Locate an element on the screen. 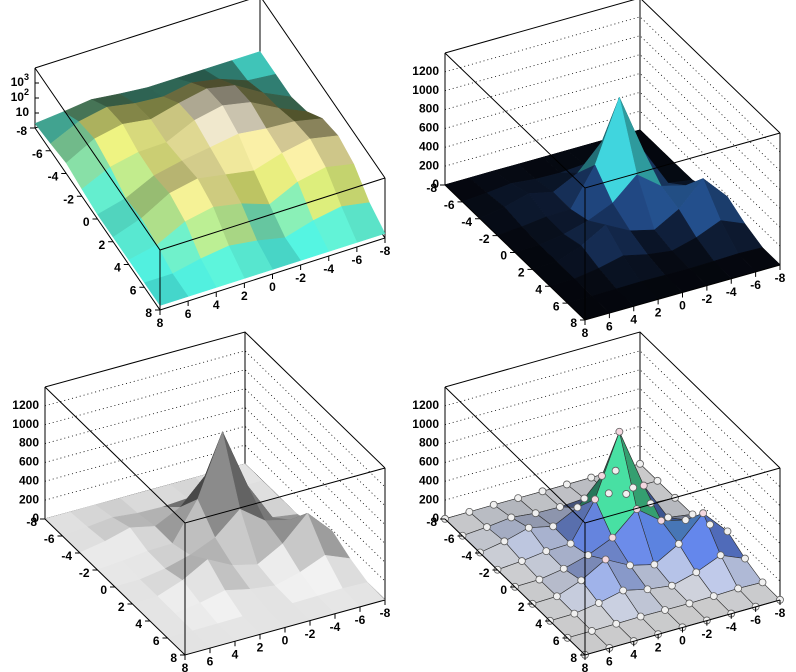  y-tick-label: 8 is located at coordinates (148, 313).